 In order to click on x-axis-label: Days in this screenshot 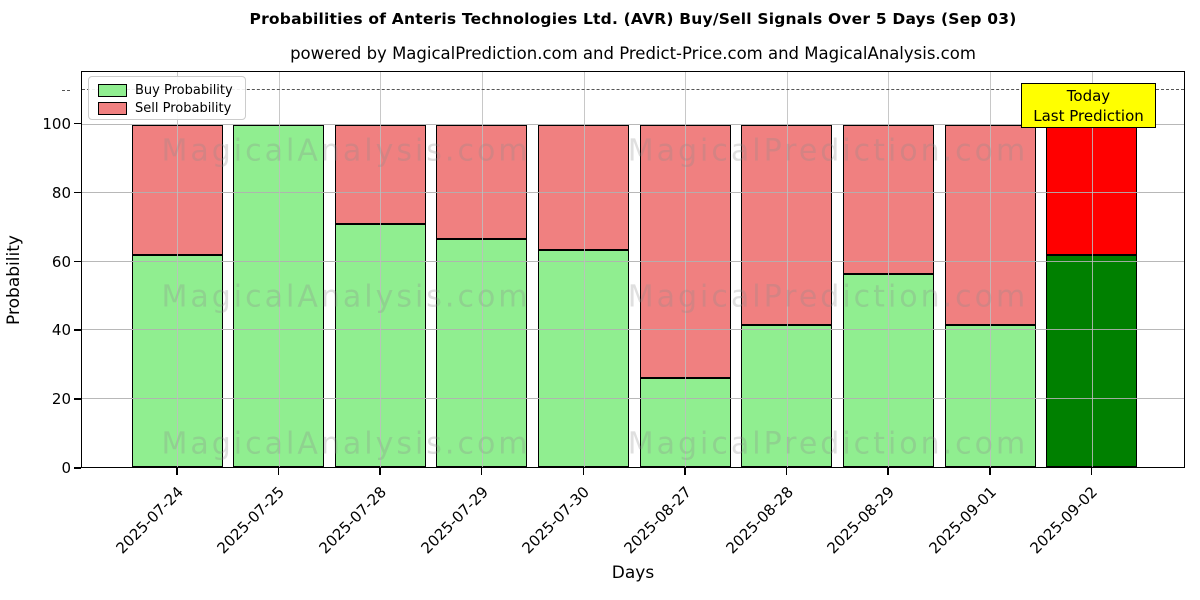, I will do `click(633, 573)`.